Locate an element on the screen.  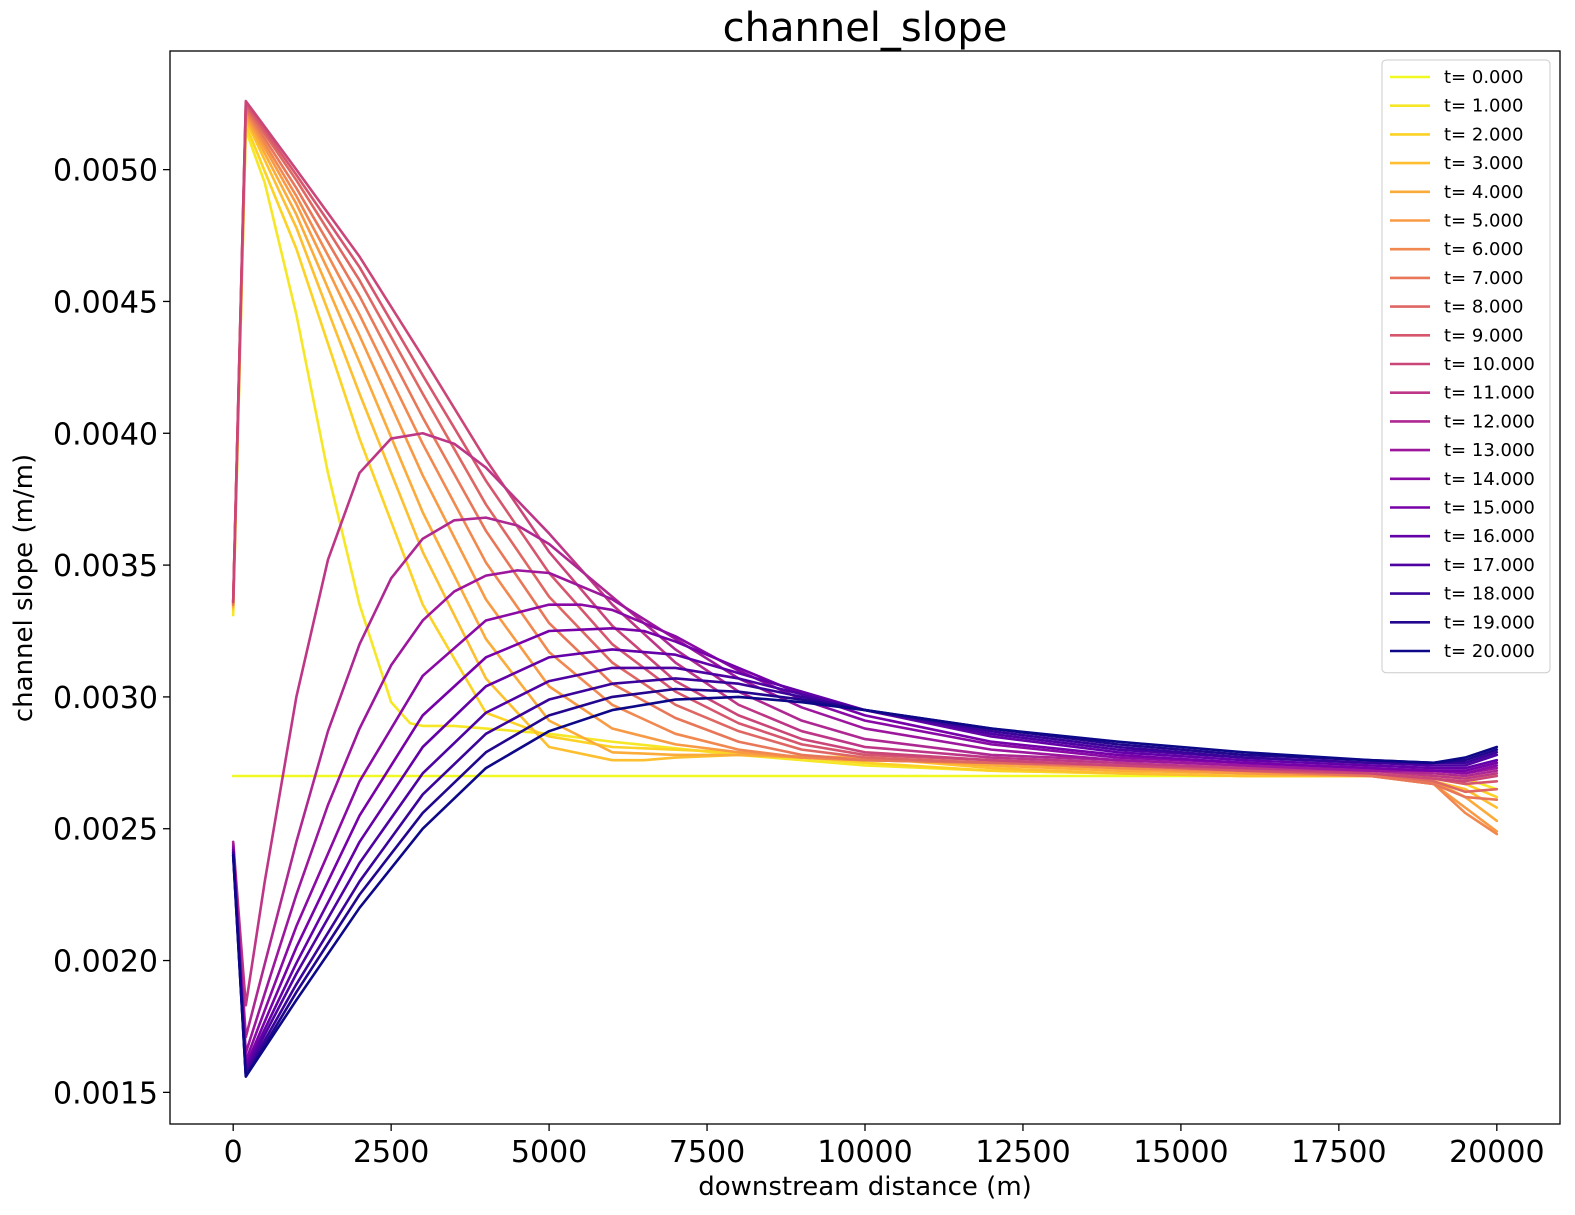
x-tick-label: 7500 is located at coordinates (707, 1152).